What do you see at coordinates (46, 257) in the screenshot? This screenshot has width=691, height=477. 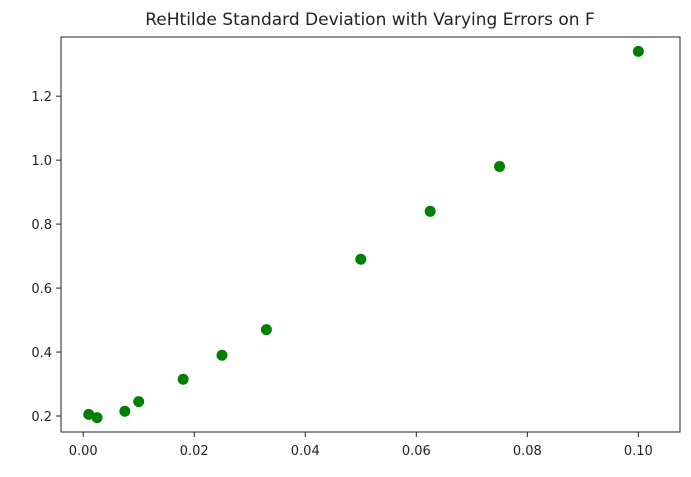 I see `y-axis: 0.2 0.4 0.6 0.8 1.0 1.2` at bounding box center [46, 257].